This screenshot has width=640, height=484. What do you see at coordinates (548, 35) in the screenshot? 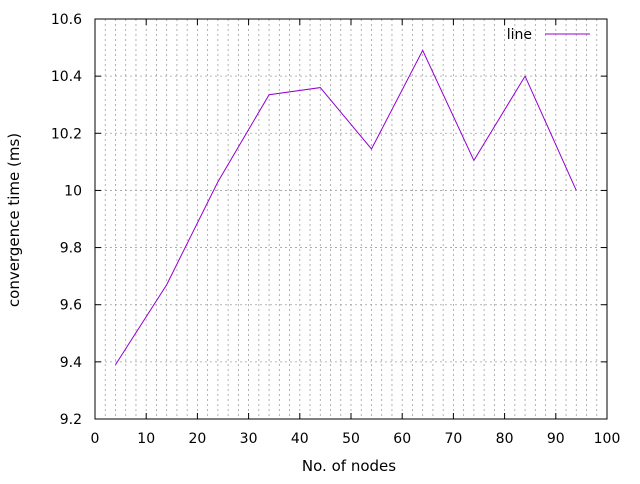
I see `legend: line` at bounding box center [548, 35].